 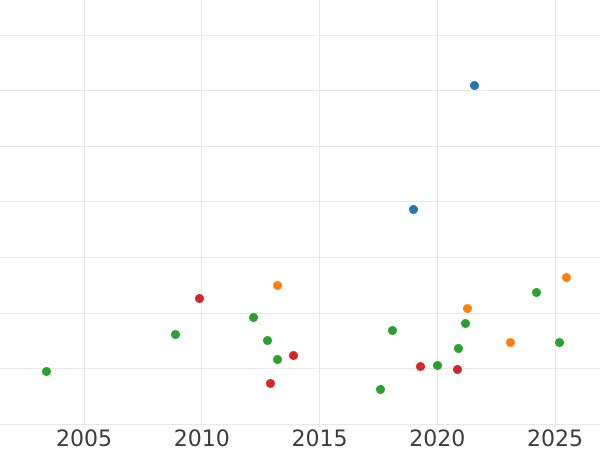 What do you see at coordinates (319, 438) in the screenshot?
I see `x-tick-label: 2015` at bounding box center [319, 438].